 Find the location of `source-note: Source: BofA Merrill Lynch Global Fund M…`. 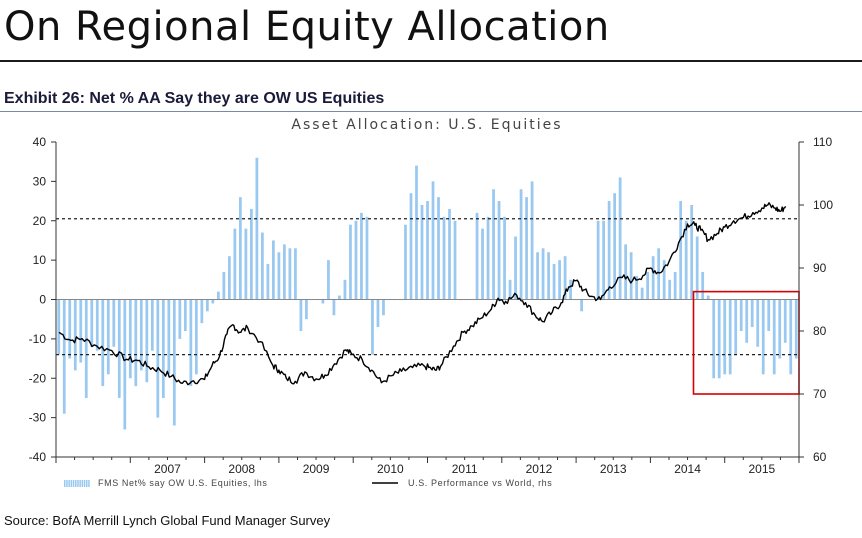

source-note: Source: BofA Merrill Lynch Global Fund M… is located at coordinates (167, 520).